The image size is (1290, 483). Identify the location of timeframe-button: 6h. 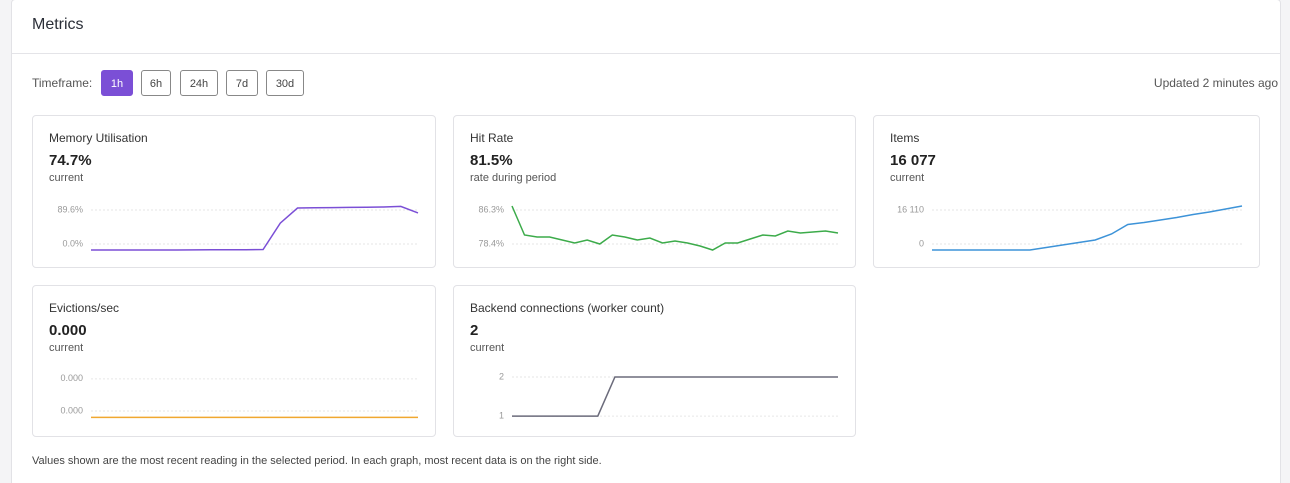
(156, 83).